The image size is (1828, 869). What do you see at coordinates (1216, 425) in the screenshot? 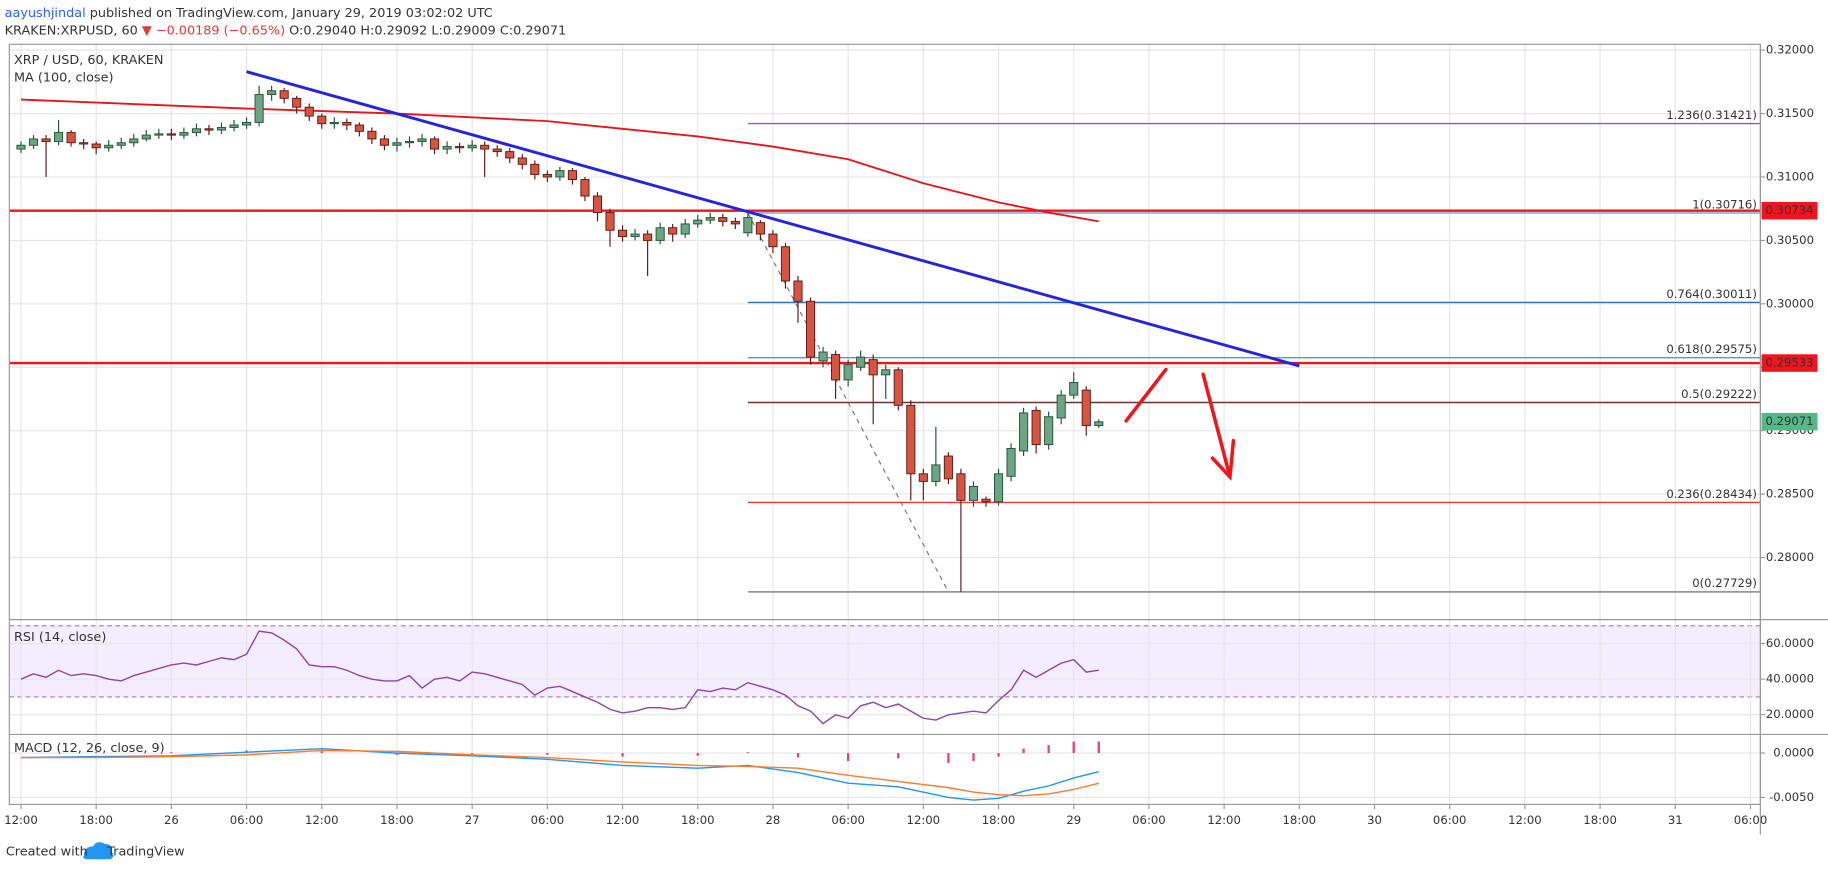
I see `down-arrow` at bounding box center [1216, 425].